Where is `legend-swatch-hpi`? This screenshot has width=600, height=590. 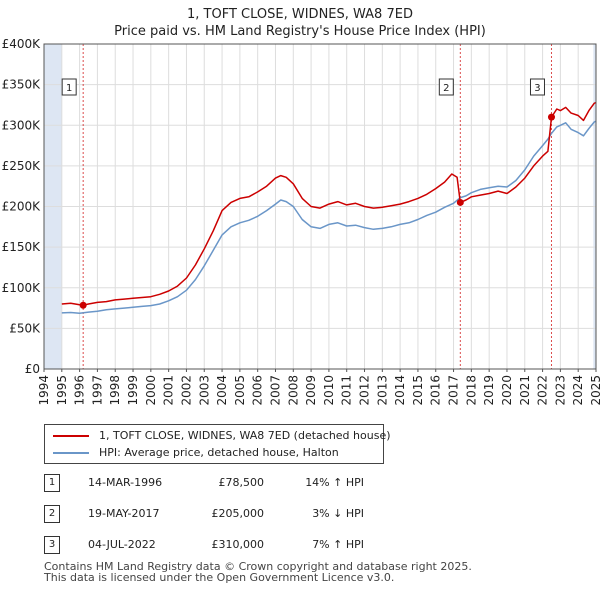
legend-swatch-hpi is located at coordinates (71, 453).